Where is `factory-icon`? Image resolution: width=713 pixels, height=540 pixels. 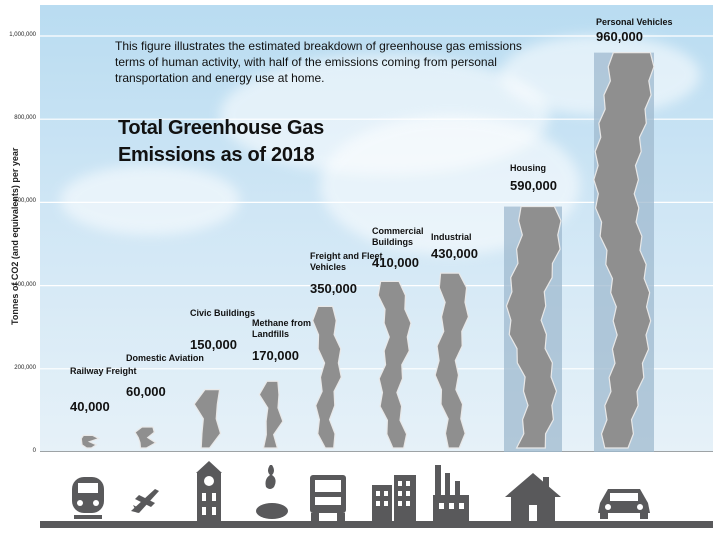
factory-icon is located at coordinates (451, 491).